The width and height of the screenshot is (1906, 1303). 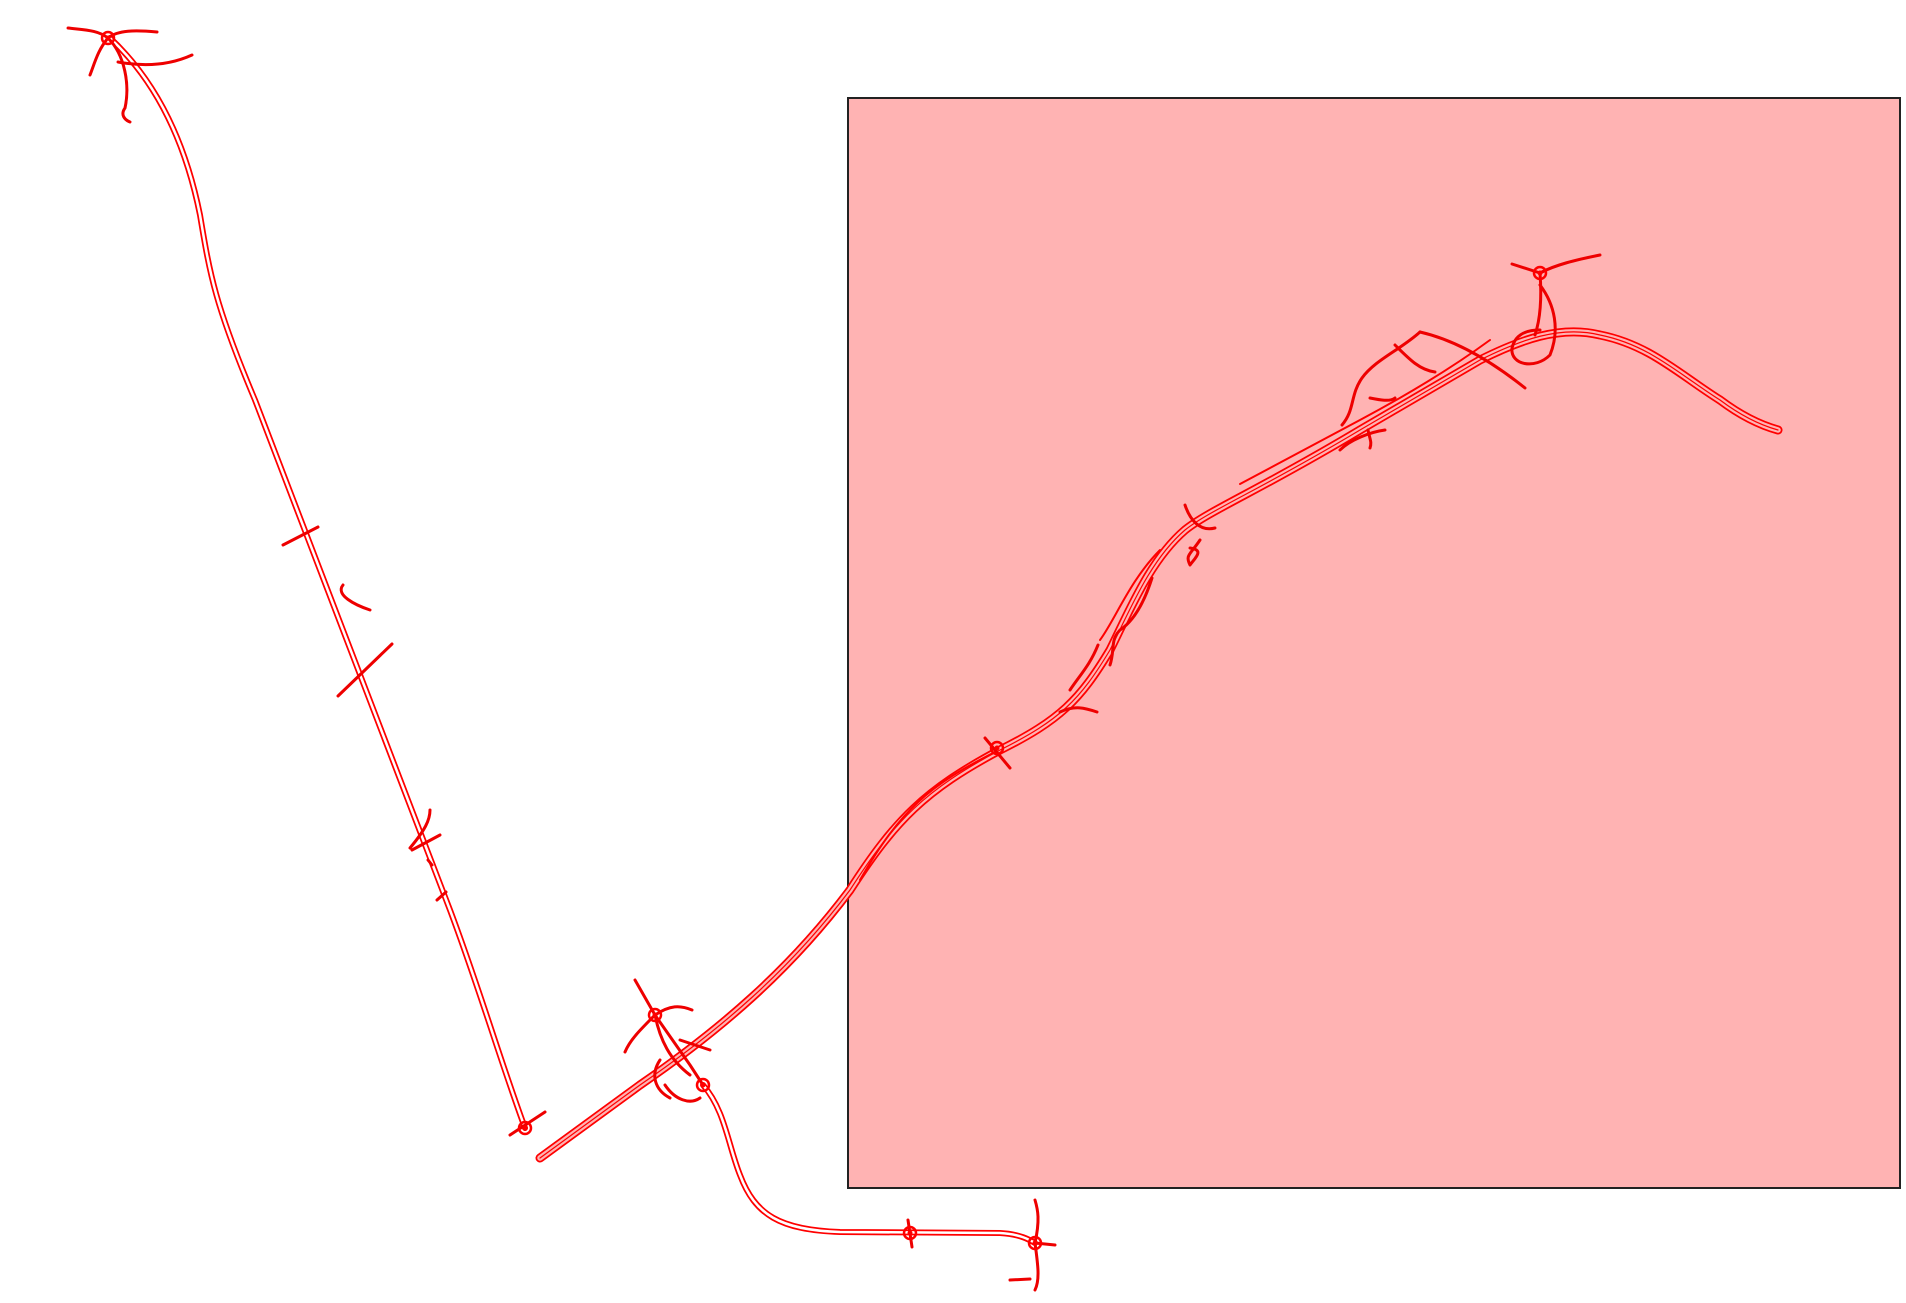 I want to click on nw-top-junction, so click(x=130, y=75).